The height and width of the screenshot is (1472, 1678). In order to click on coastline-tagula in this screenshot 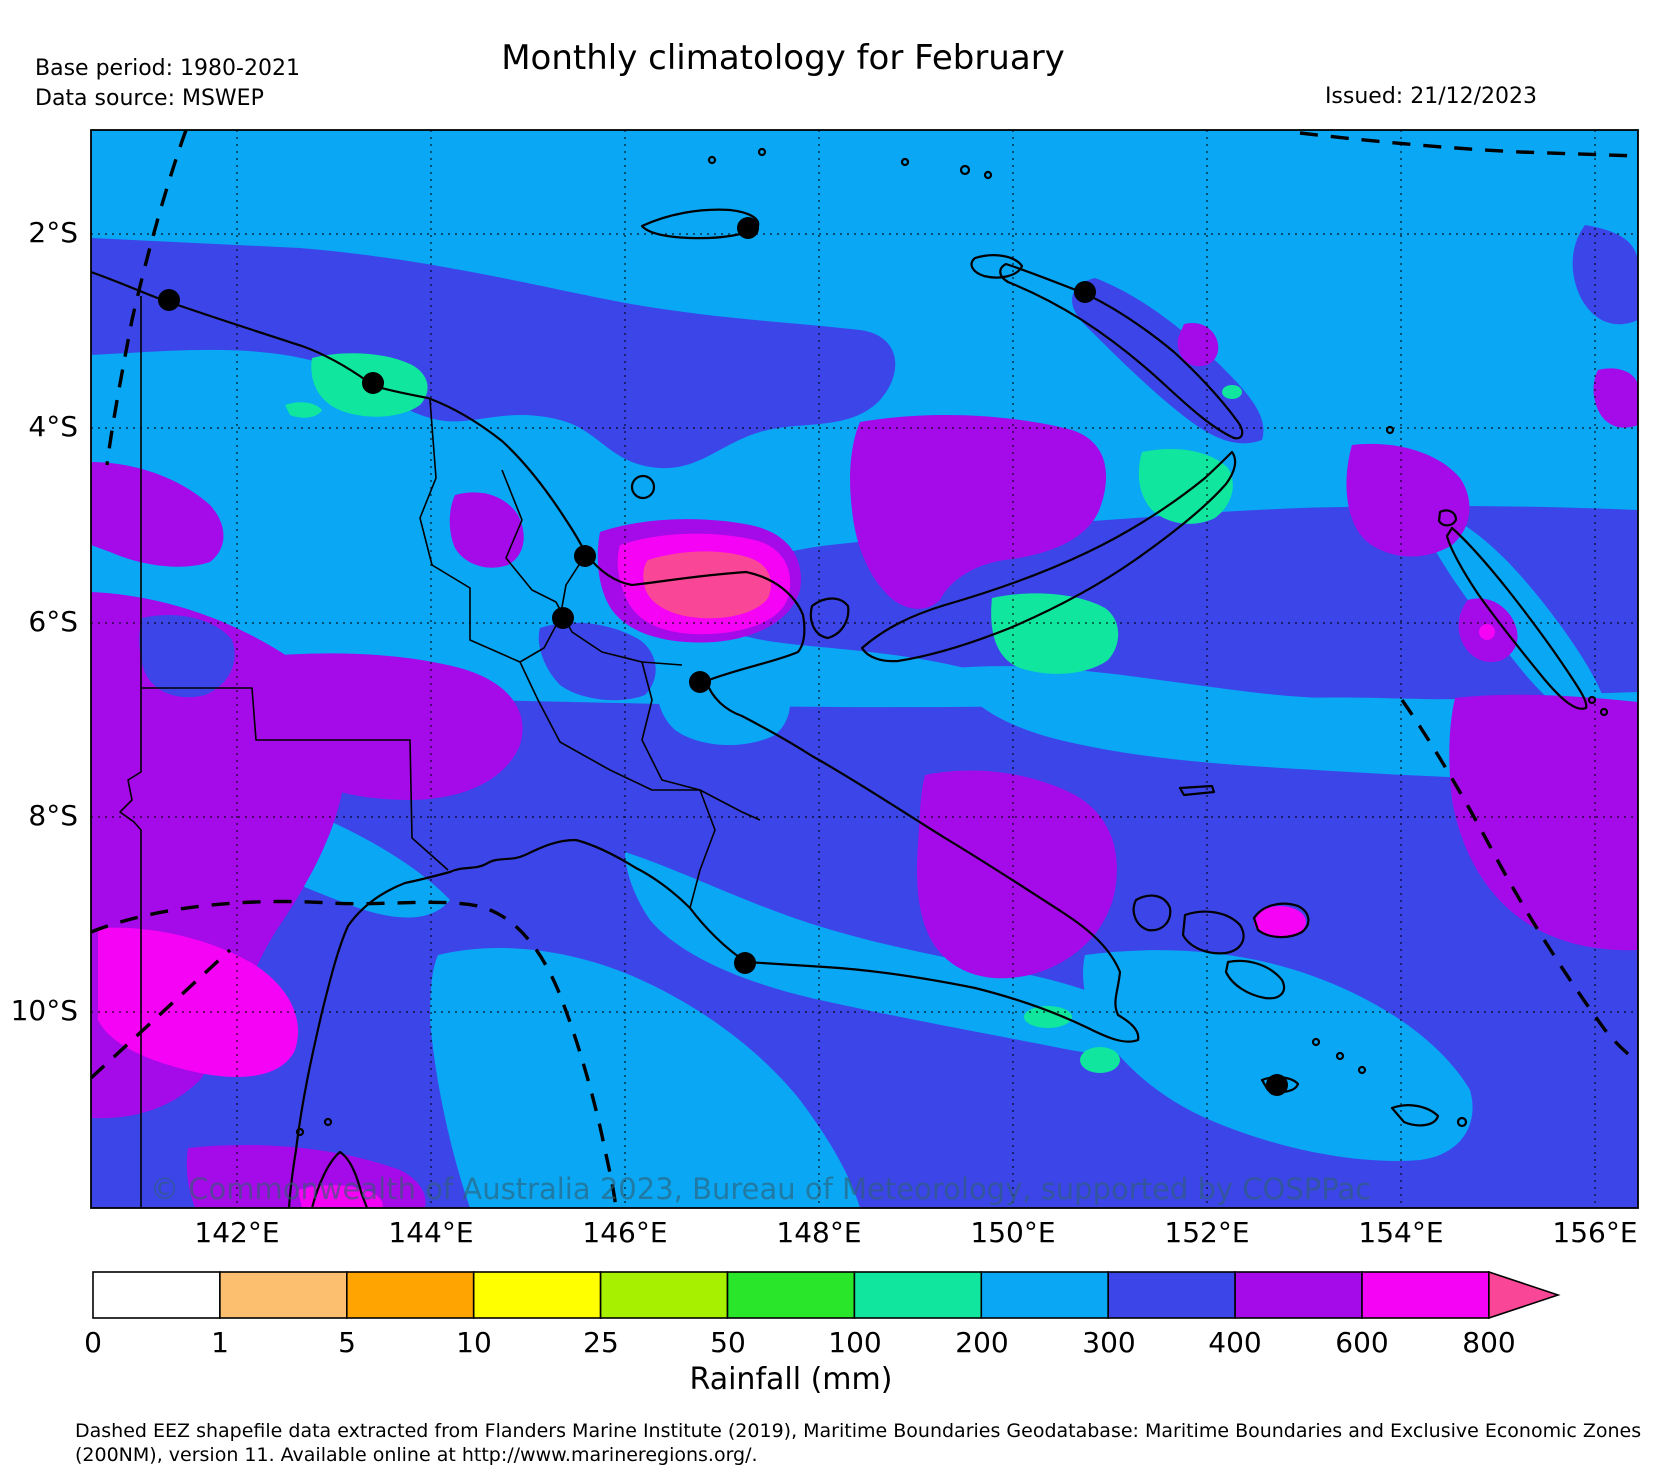, I will do `click(1415, 1115)`.